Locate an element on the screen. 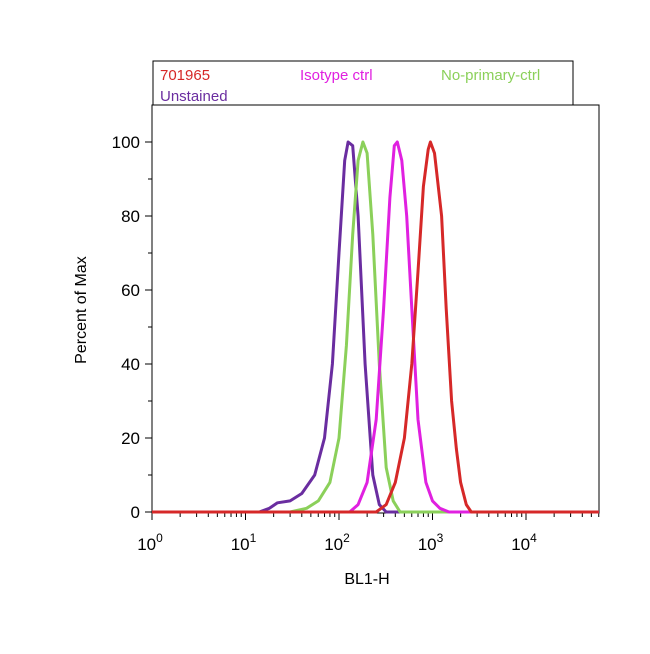 The image size is (650, 654). legend-entry-unstained: Unstained is located at coordinates (194, 96).